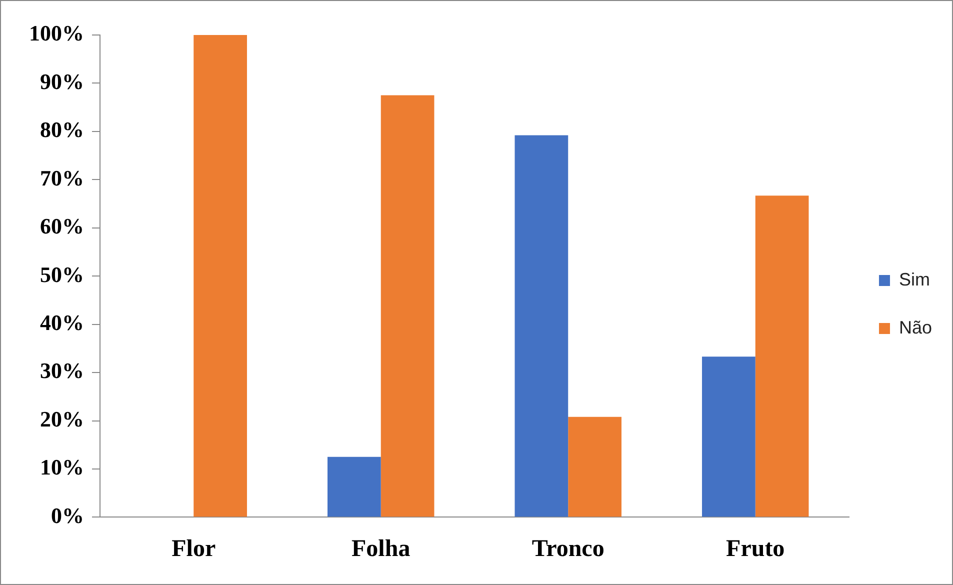 The width and height of the screenshot is (953, 585). Describe the element at coordinates (381, 549) in the screenshot. I see `x-tick-label: Folha` at that location.